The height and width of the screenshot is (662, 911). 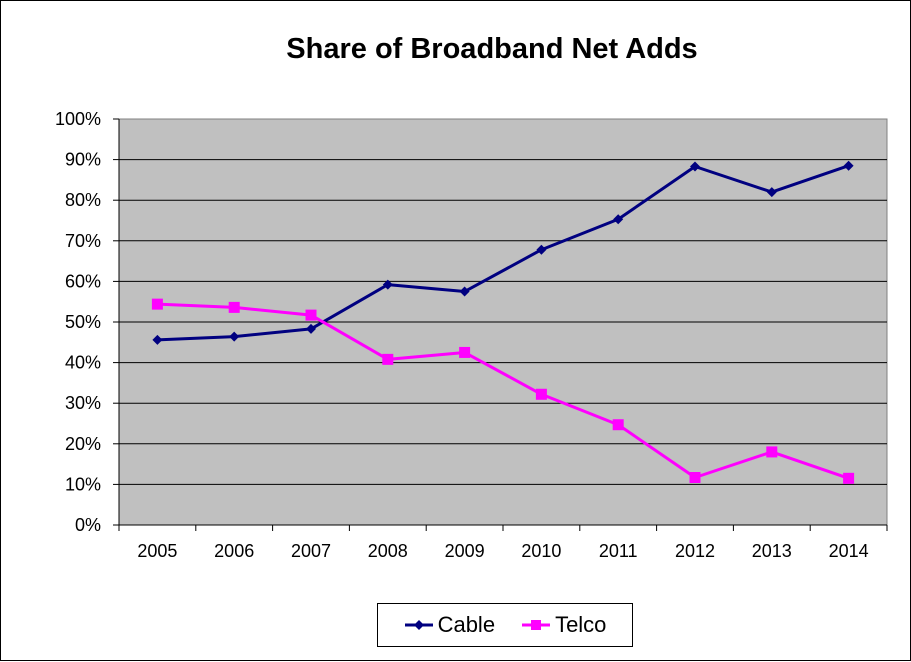 What do you see at coordinates (849, 478) in the screenshot?
I see `data-point-telco-2014` at bounding box center [849, 478].